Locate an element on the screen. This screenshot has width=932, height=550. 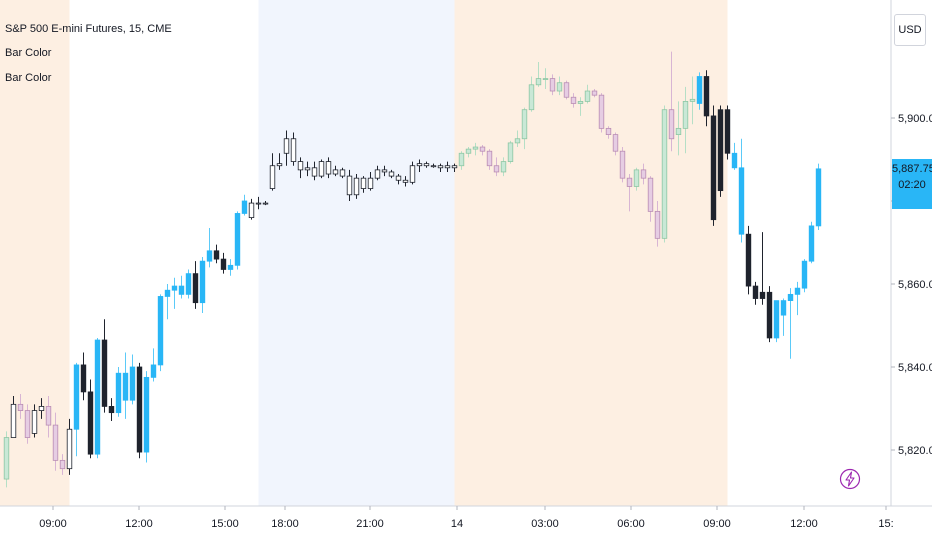
time-tick-label: 15:00 is located at coordinates (225, 524).